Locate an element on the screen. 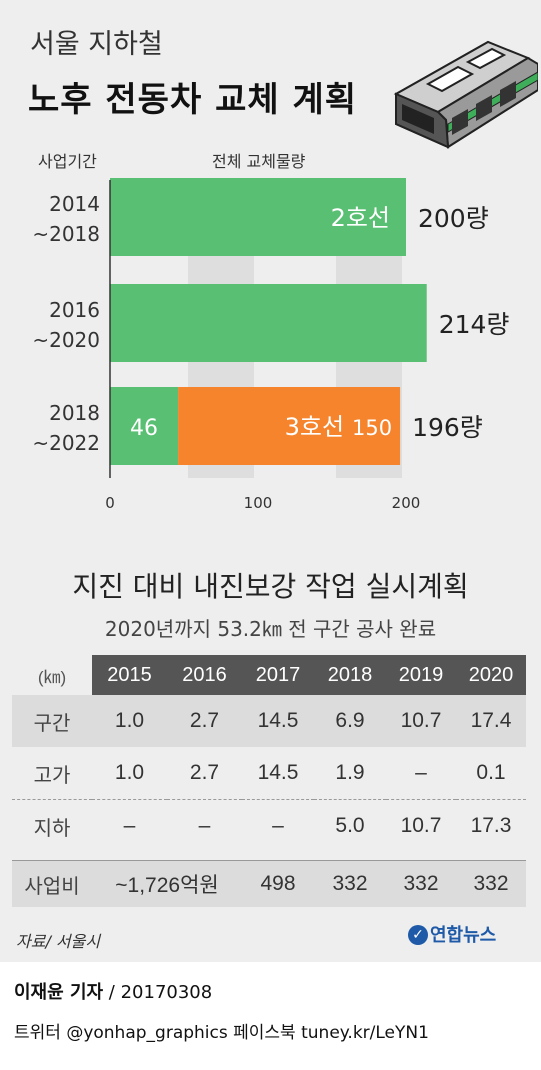  table-cell: 6.9 is located at coordinates (350, 721).